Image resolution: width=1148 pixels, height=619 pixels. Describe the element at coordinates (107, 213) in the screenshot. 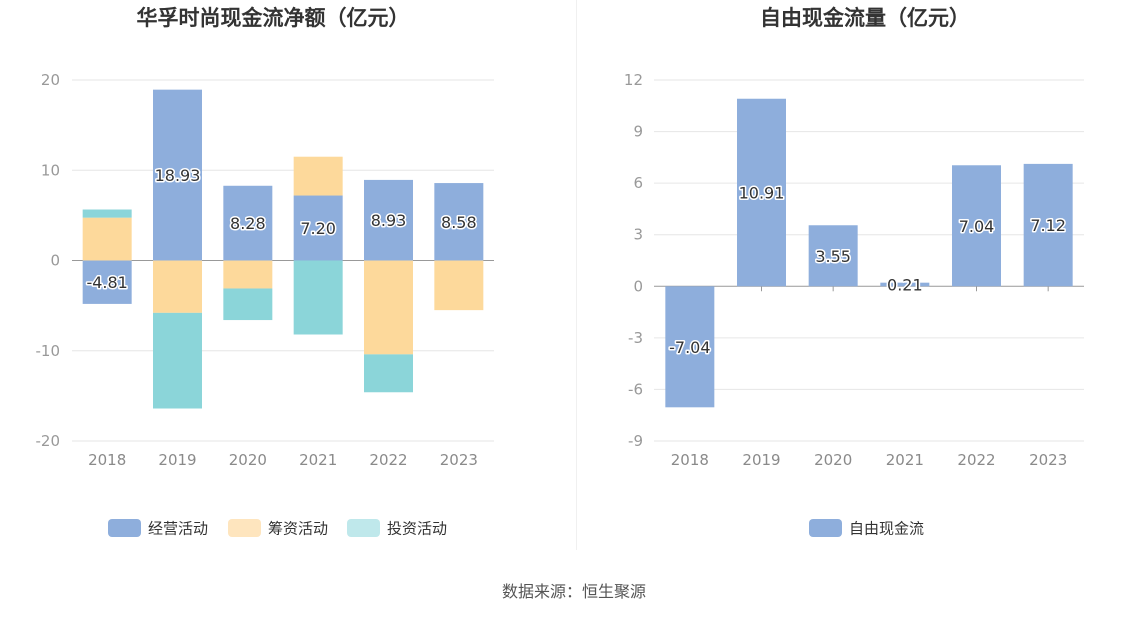

I see `bar-investing-2018` at that location.